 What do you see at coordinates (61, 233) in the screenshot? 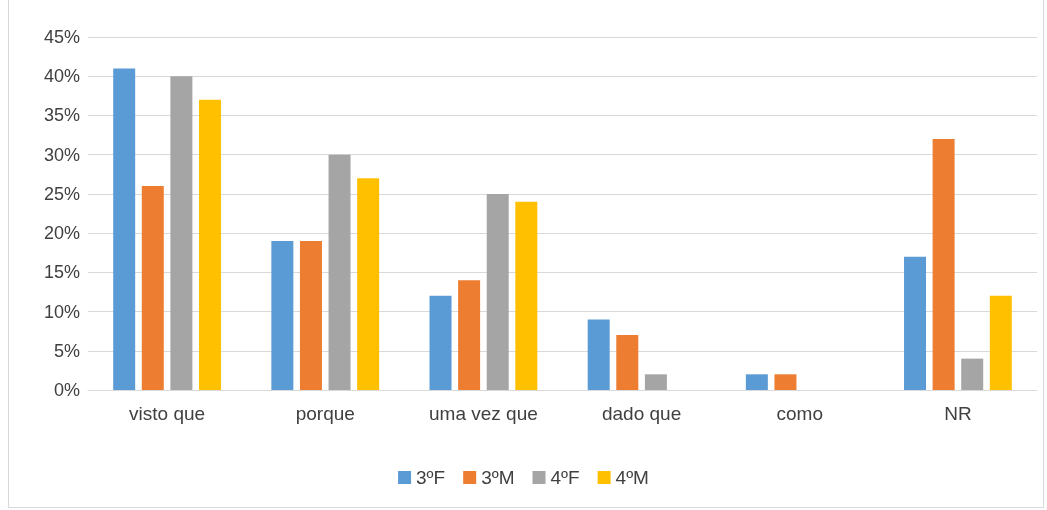
I see `y-tick-label: 20%` at bounding box center [61, 233].